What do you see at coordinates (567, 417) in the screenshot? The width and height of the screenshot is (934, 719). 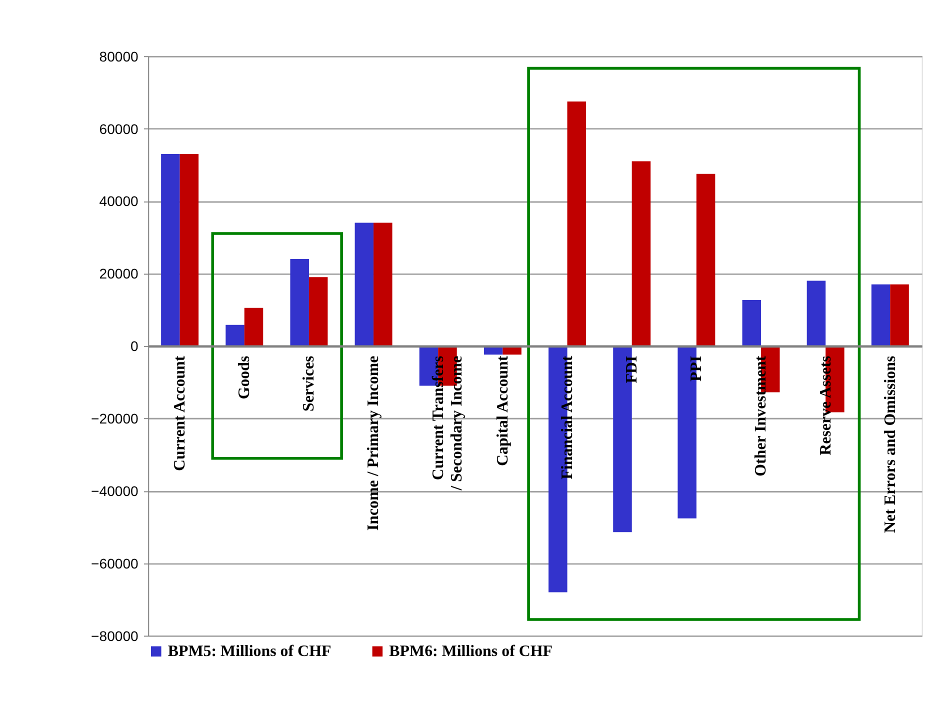 I see `x-tick-label: Financial Account` at bounding box center [567, 417].